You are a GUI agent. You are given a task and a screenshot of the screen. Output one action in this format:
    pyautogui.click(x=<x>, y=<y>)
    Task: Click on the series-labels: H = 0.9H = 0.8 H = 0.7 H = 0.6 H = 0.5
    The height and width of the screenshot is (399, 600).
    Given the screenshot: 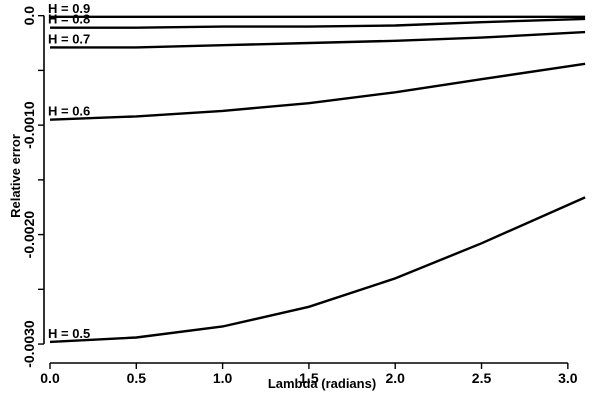 What is the action you would take?
    pyautogui.click(x=69, y=171)
    